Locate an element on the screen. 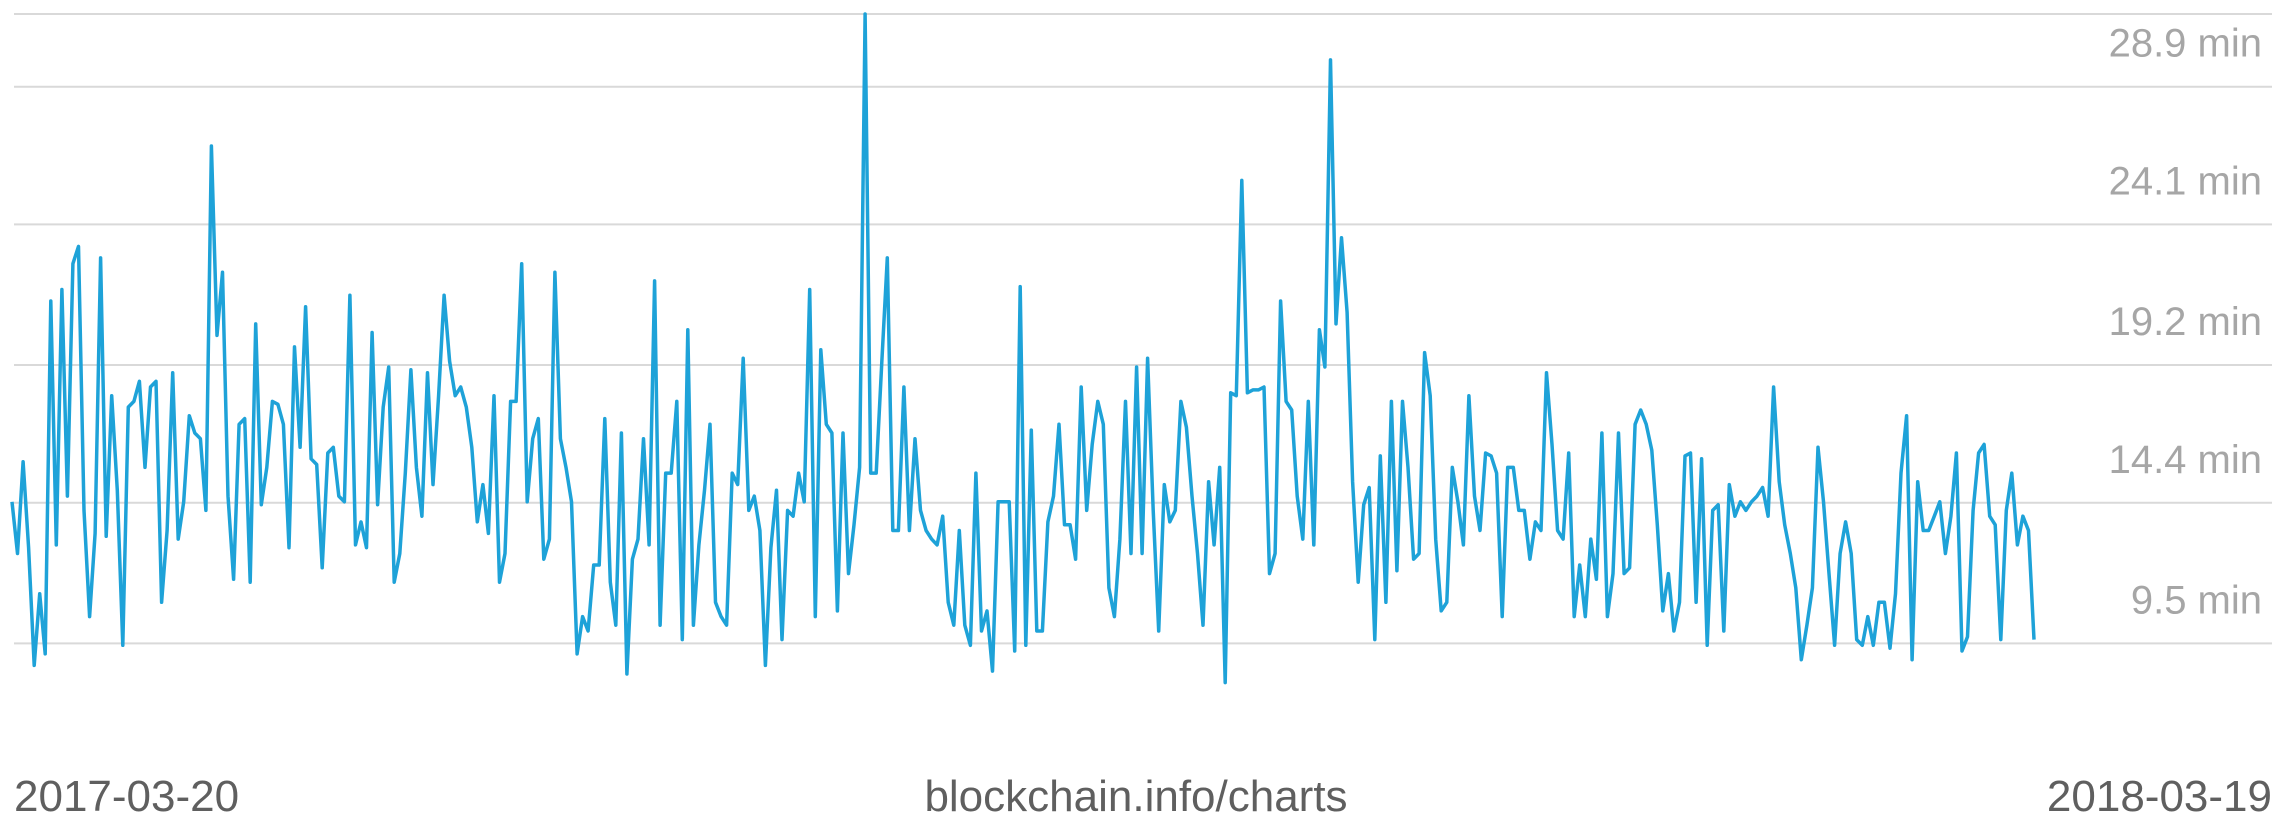  y-tick-label: 14.4 min is located at coordinates (2185, 460).